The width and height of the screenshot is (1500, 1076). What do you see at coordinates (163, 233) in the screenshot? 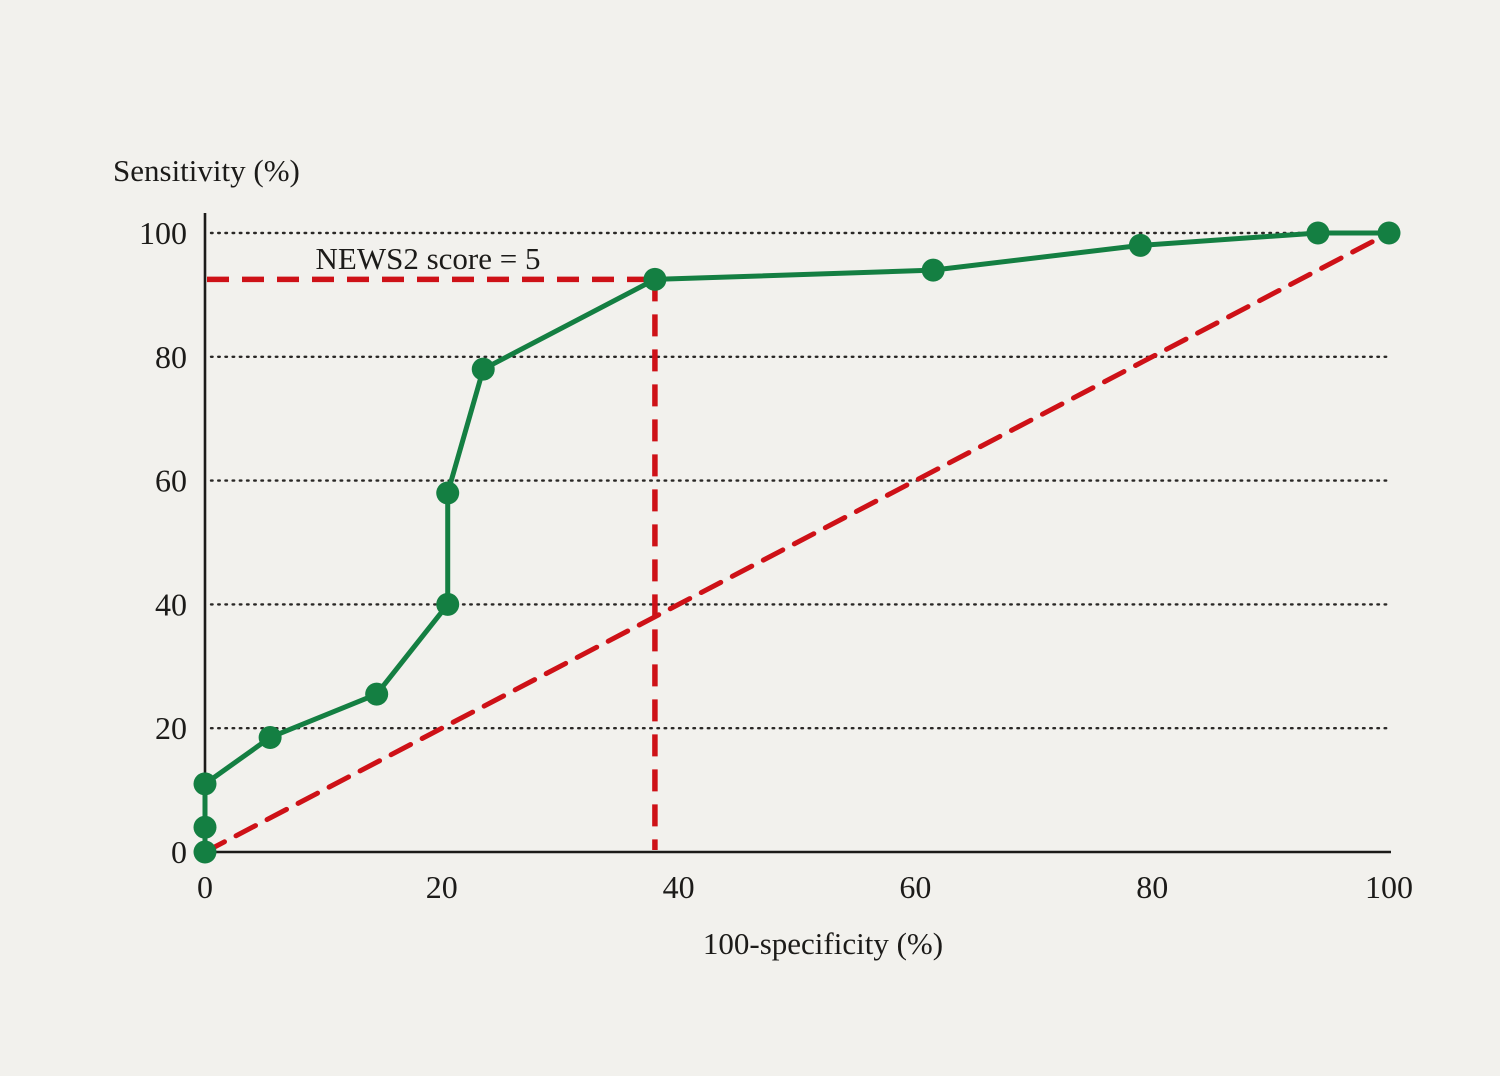
I see `y-tick-label: 100` at bounding box center [163, 233].